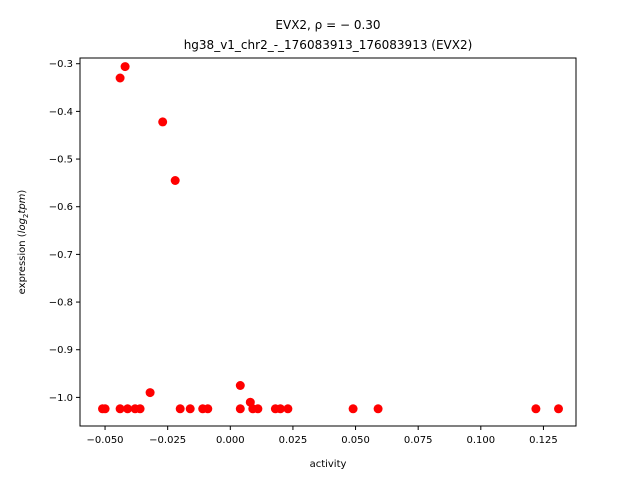  What do you see at coordinates (543, 440) in the screenshot?
I see `x-tick-label: 0.125` at bounding box center [543, 440].